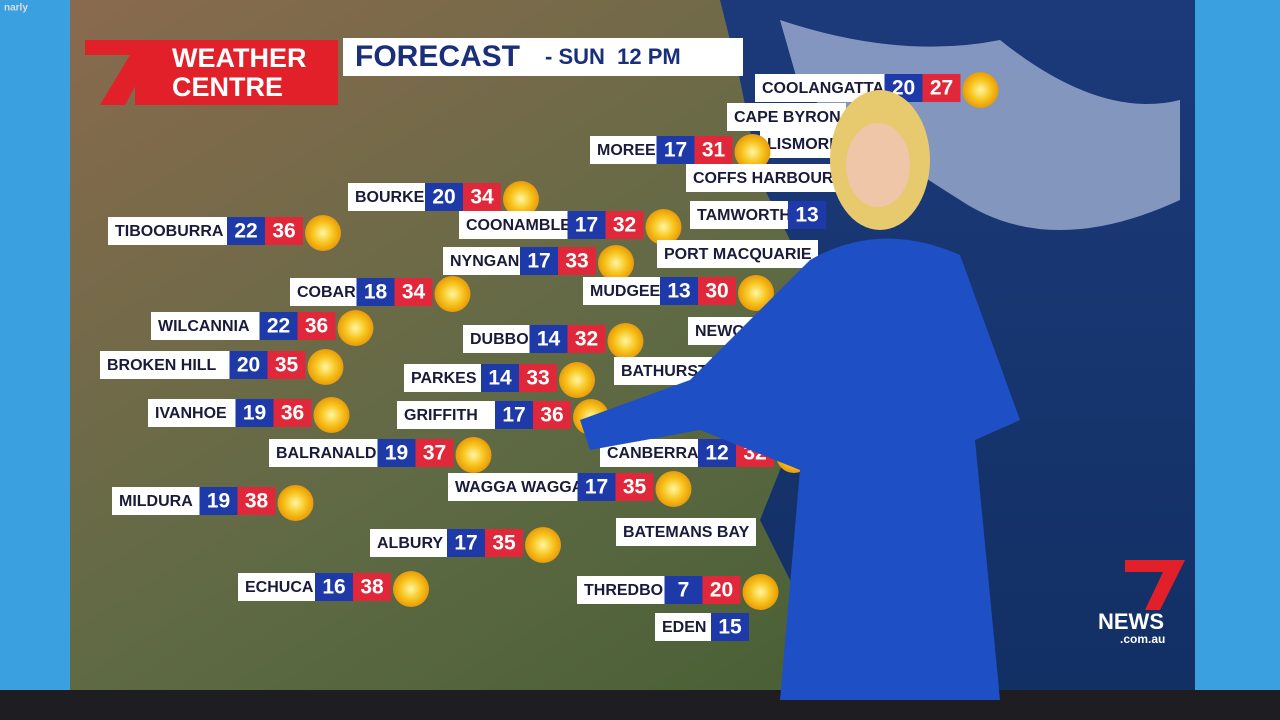 Image resolution: width=1280 pixels, height=720 pixels. I want to click on logo-box, so click(236, 72).